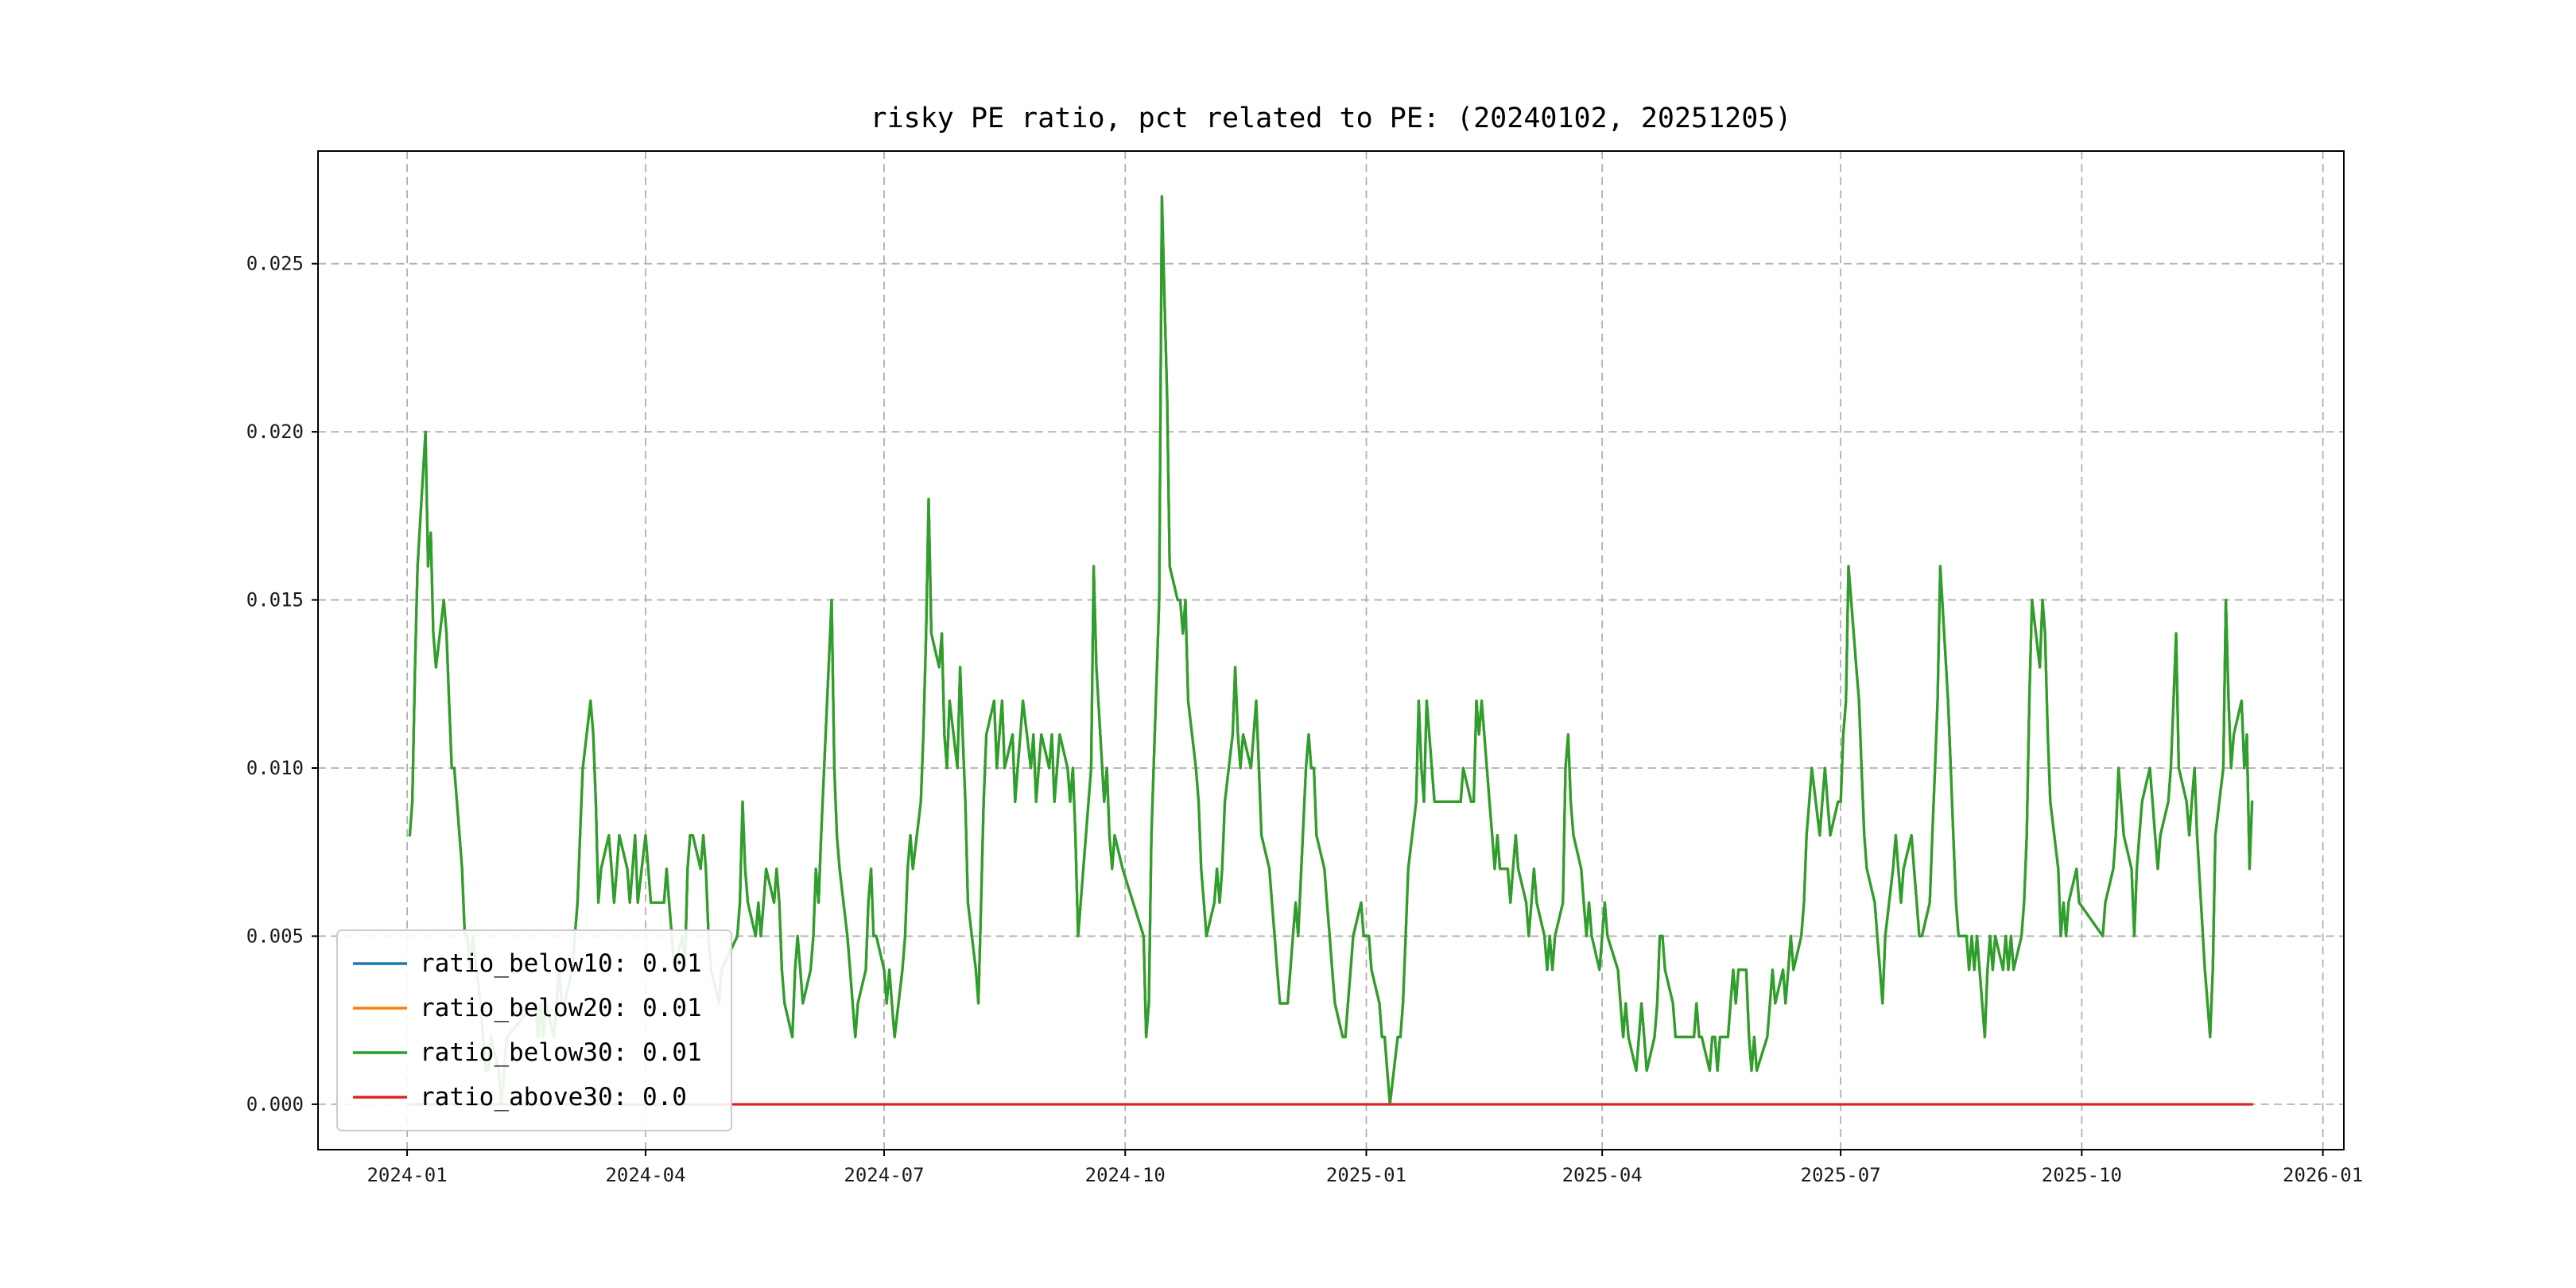 This screenshot has width=2576, height=1288. What do you see at coordinates (1841, 1175) in the screenshot?
I see `x-tick-label: 2025-07` at bounding box center [1841, 1175].